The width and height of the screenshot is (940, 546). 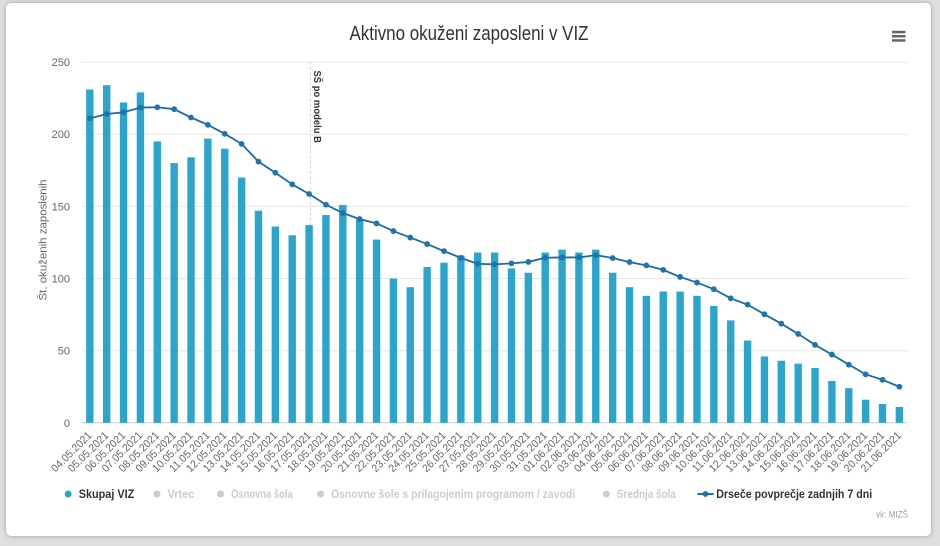 I want to click on svg-text:Aktivno okuženi zaposleni v VI: Aktivno okuženi zaposleni v VIZ, so click(x=469, y=34).